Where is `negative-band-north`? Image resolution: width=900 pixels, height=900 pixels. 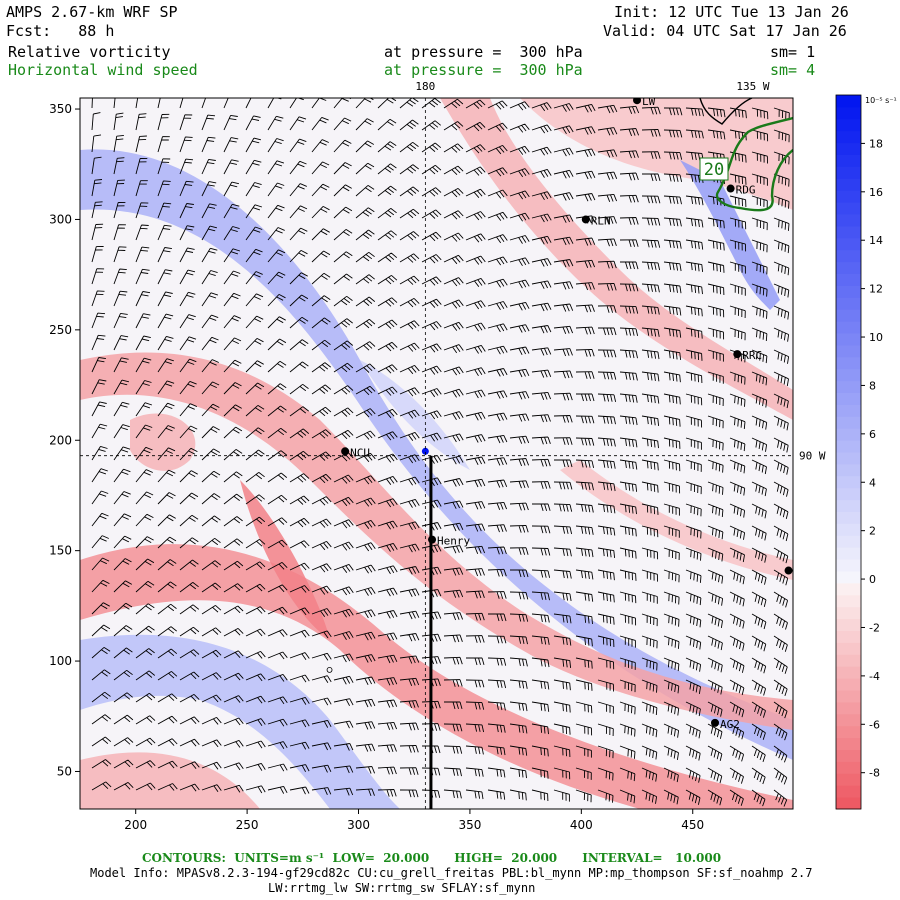
negative-band-north is located at coordinates (616, 259).